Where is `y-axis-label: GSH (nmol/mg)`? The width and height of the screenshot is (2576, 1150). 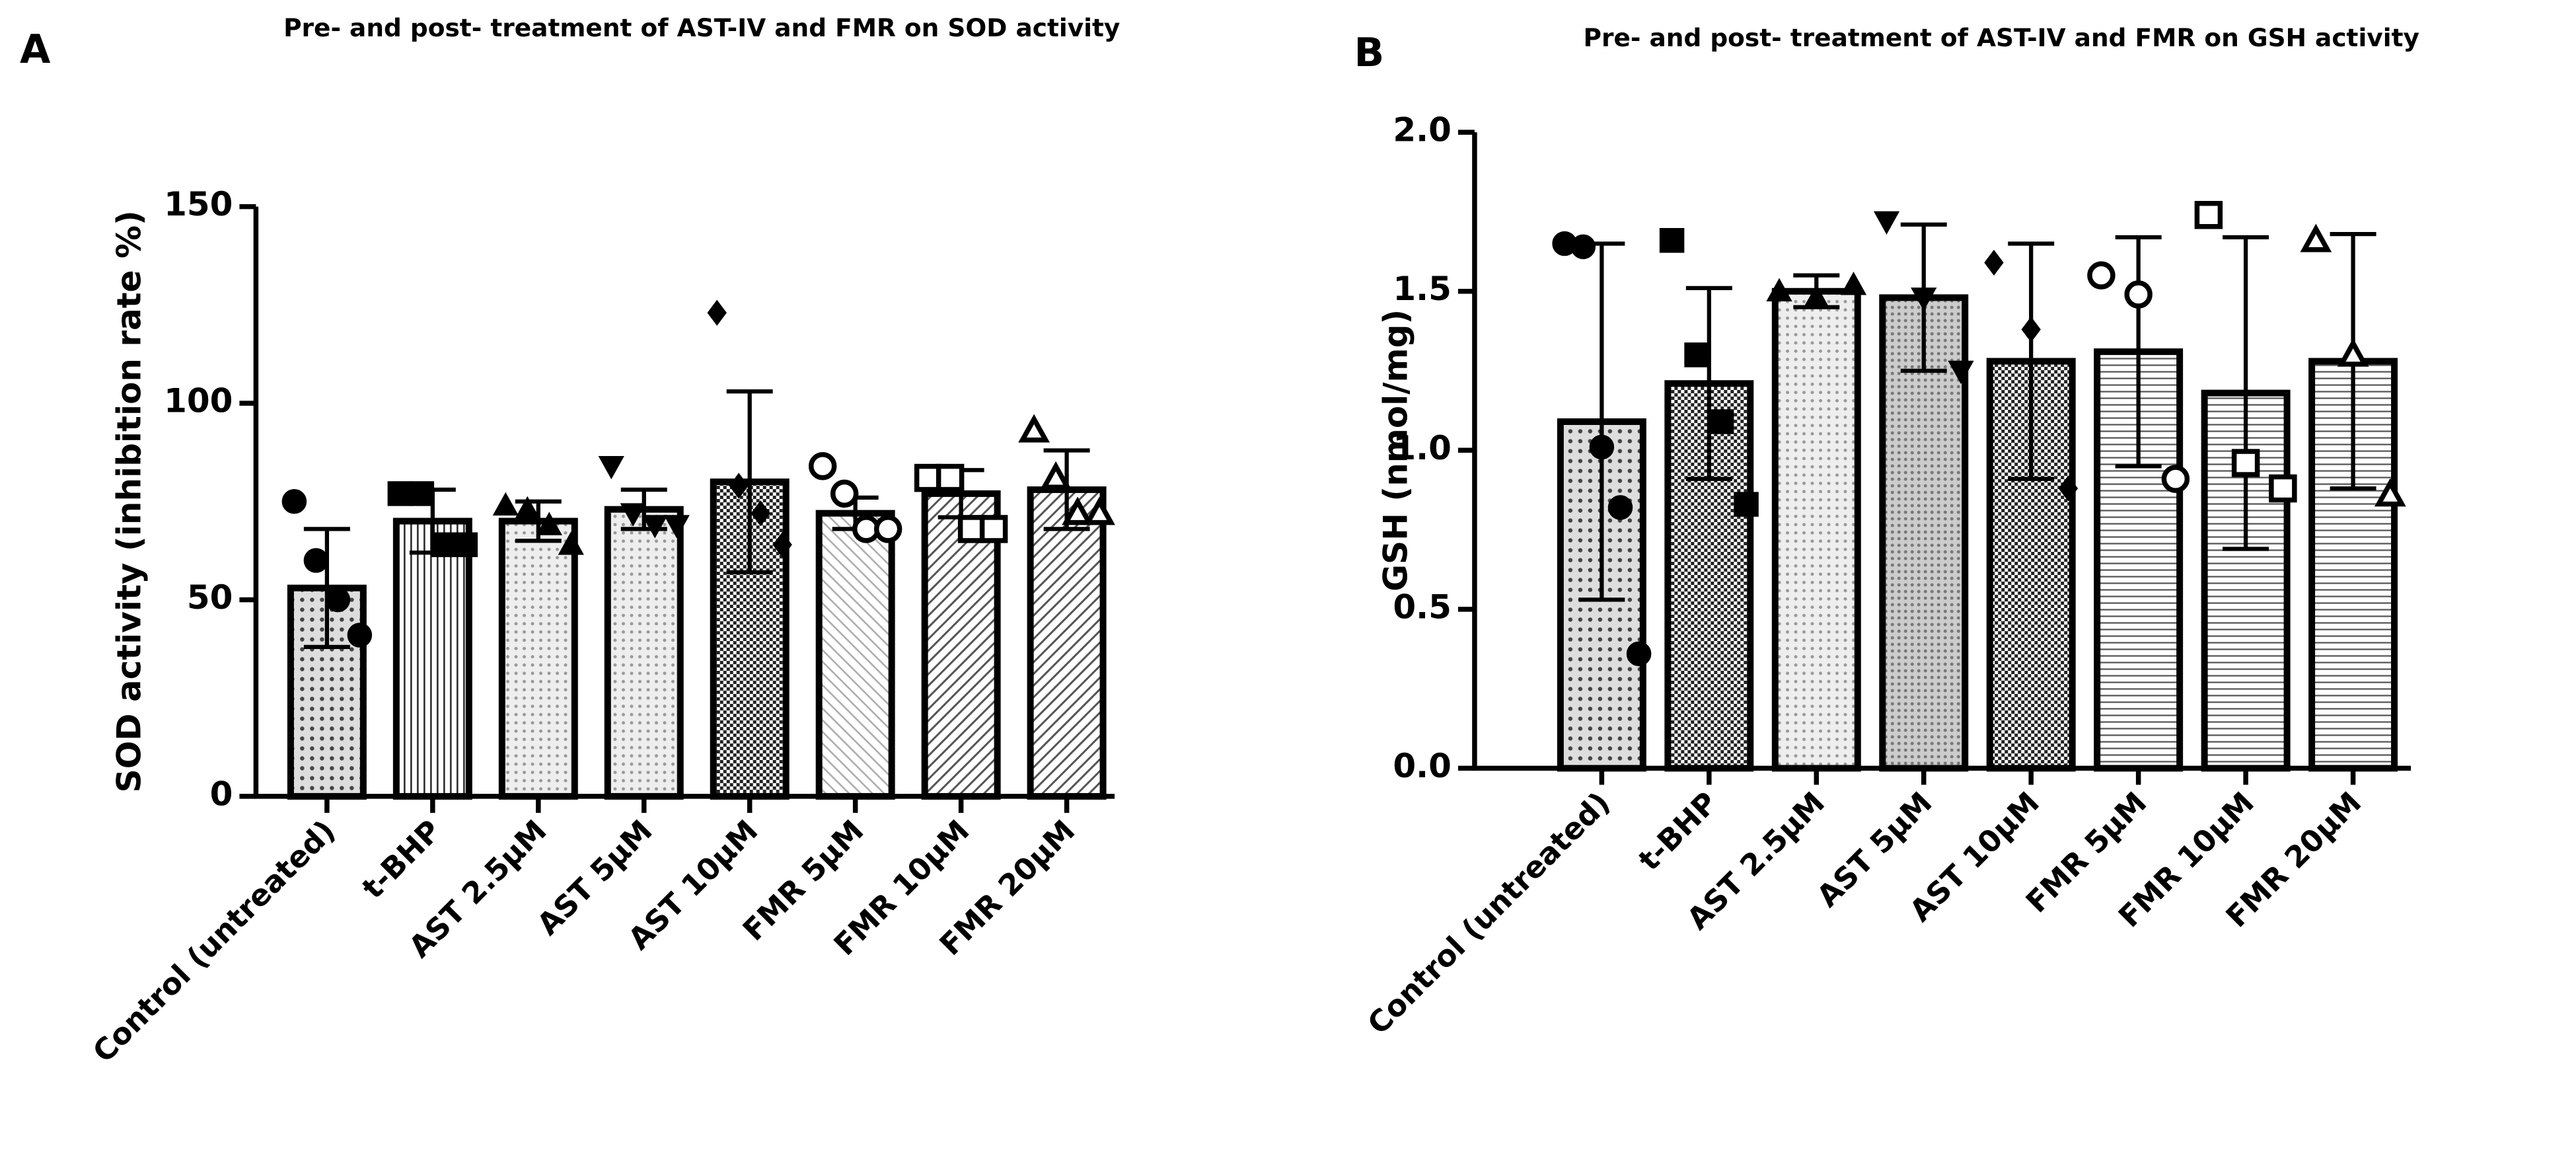 y-axis-label: GSH (nmol/mg) is located at coordinates (1396, 450).